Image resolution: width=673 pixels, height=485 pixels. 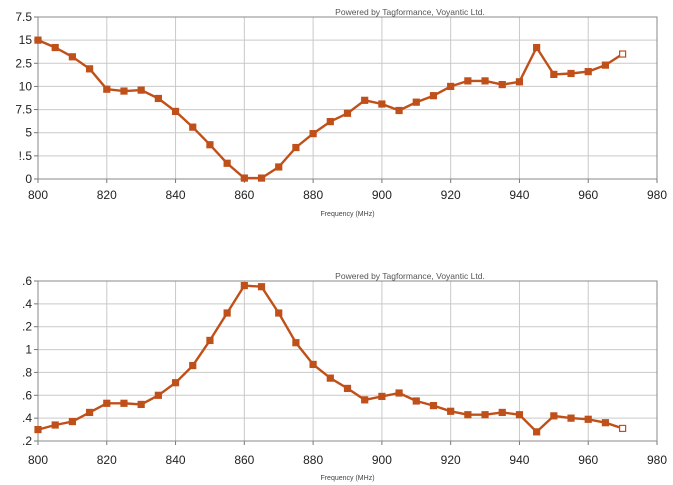 What do you see at coordinates (410, 12) in the screenshot?
I see `chart-1-title: Powered by Tagformance, Voyantic Ltd.` at bounding box center [410, 12].